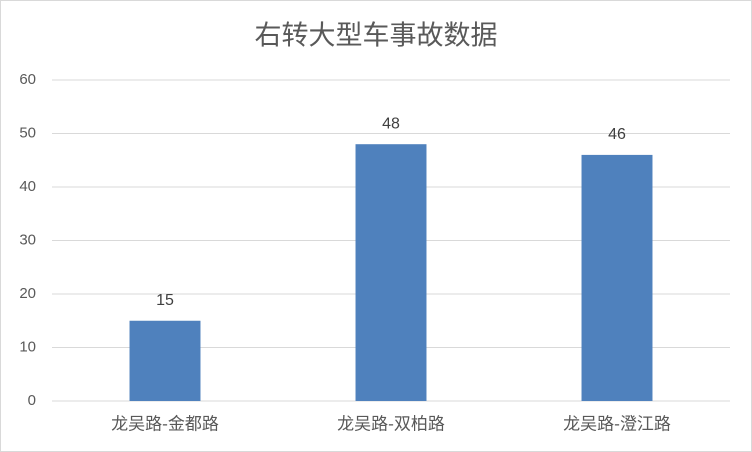 The image size is (752, 452). What do you see at coordinates (391, 123) in the screenshot?
I see `data-label: 48` at bounding box center [391, 123].